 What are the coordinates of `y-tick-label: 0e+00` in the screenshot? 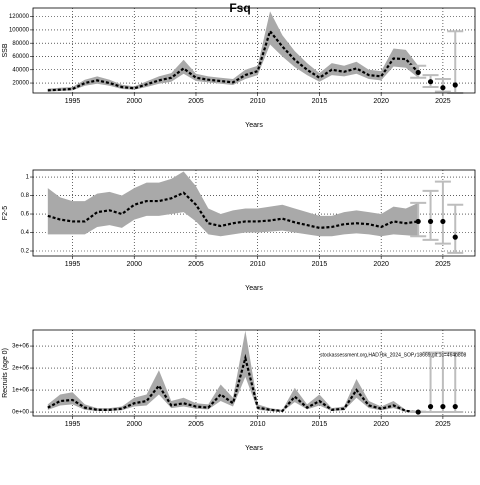 It's located at (21, 413).